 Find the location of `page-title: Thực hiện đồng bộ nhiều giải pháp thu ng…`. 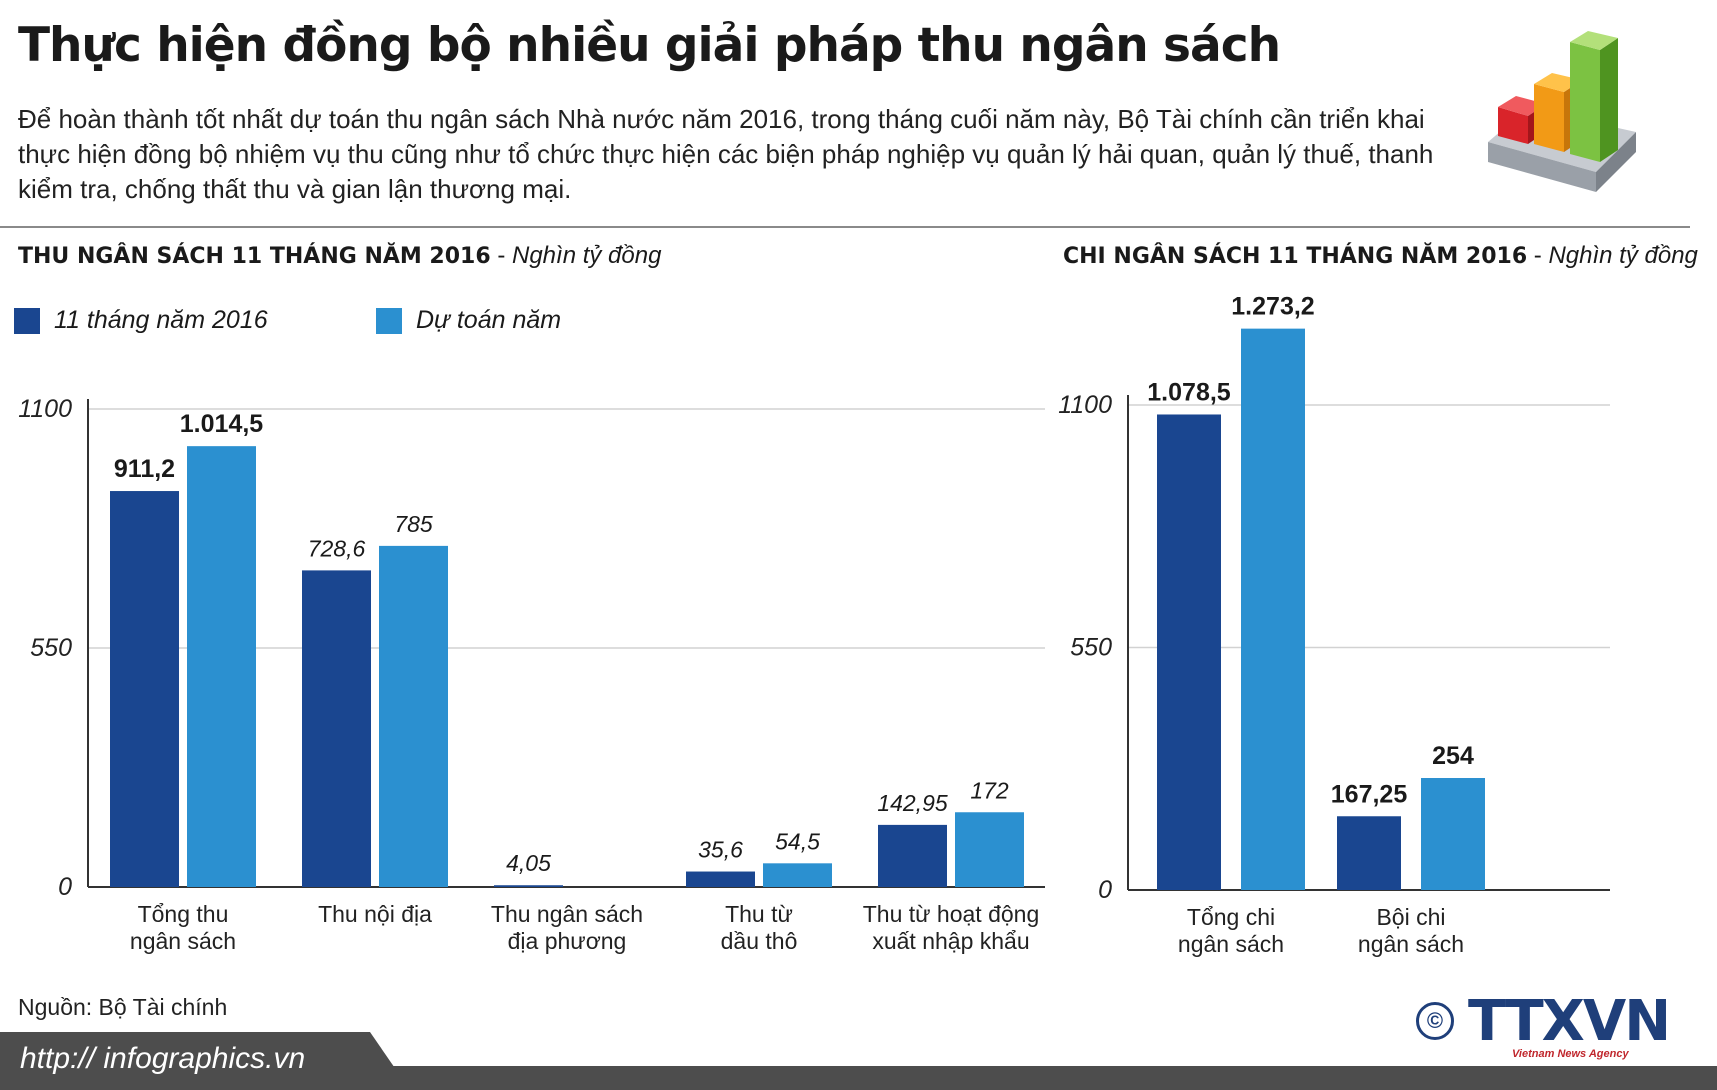

page-title: Thực hiện đồng bộ nhiều giải pháp thu ng… is located at coordinates (649, 45).